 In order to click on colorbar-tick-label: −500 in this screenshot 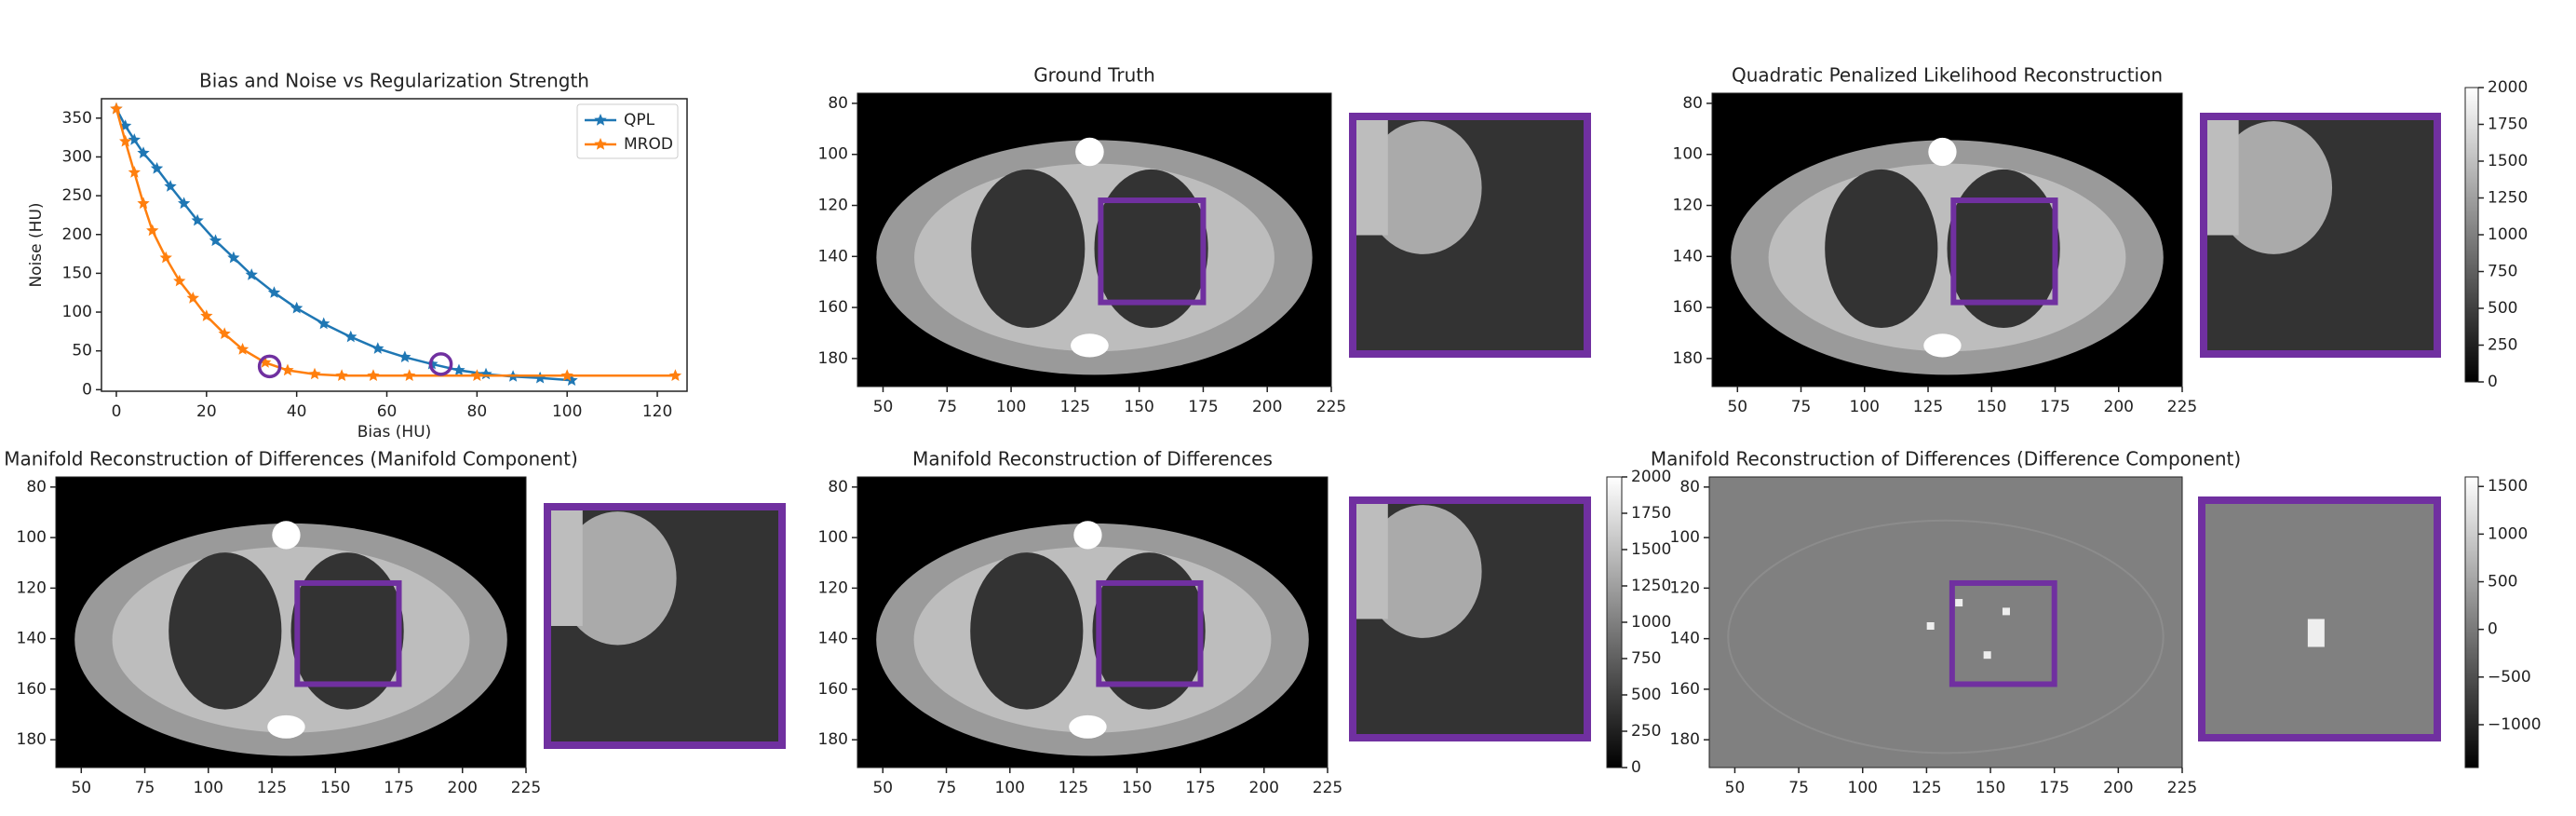, I will do `click(2509, 677)`.